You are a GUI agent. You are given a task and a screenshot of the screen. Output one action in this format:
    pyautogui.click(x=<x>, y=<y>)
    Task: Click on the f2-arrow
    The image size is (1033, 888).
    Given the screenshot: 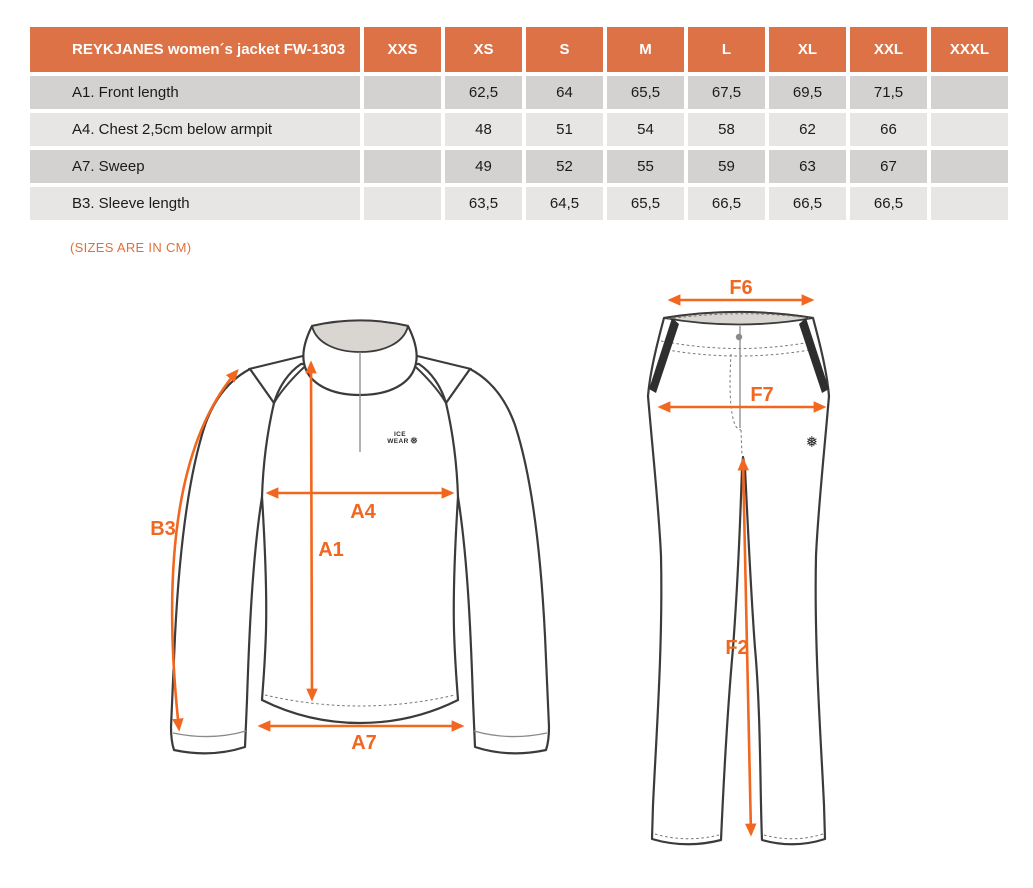 What is the action you would take?
    pyautogui.click(x=747, y=647)
    